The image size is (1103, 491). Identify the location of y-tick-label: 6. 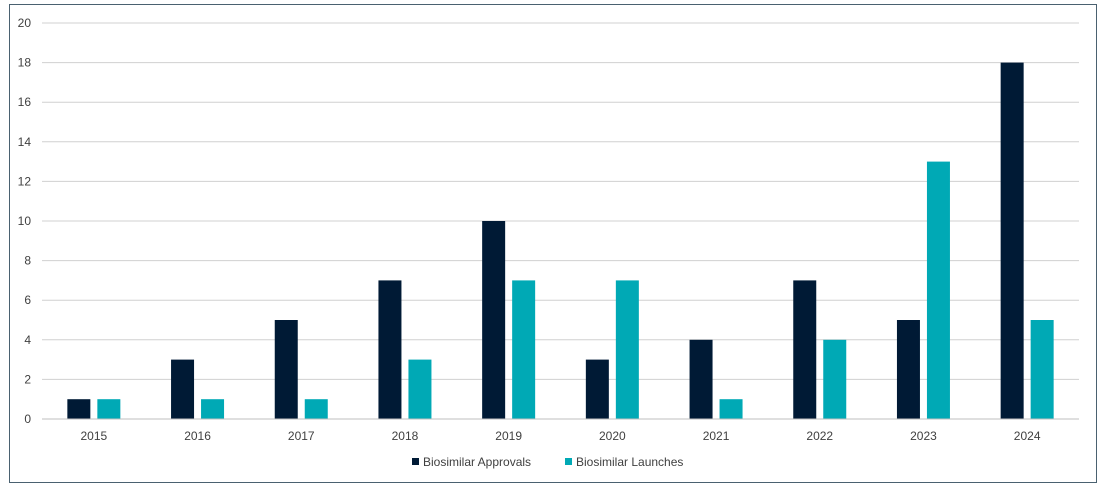
(27, 300).